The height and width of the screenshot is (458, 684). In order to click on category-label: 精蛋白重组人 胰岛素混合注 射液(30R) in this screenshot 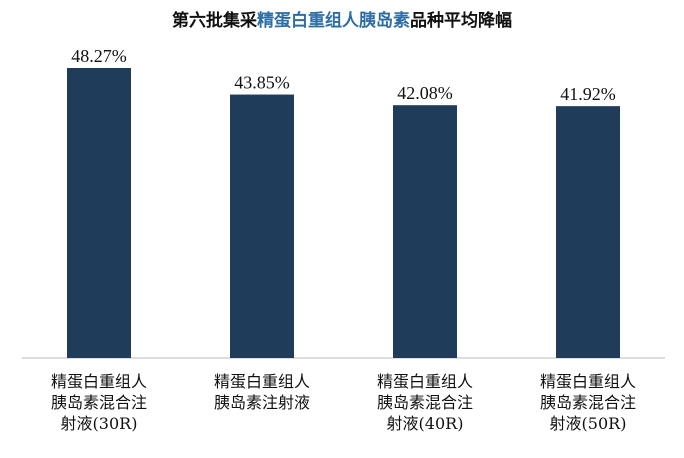, I will do `click(99, 402)`.